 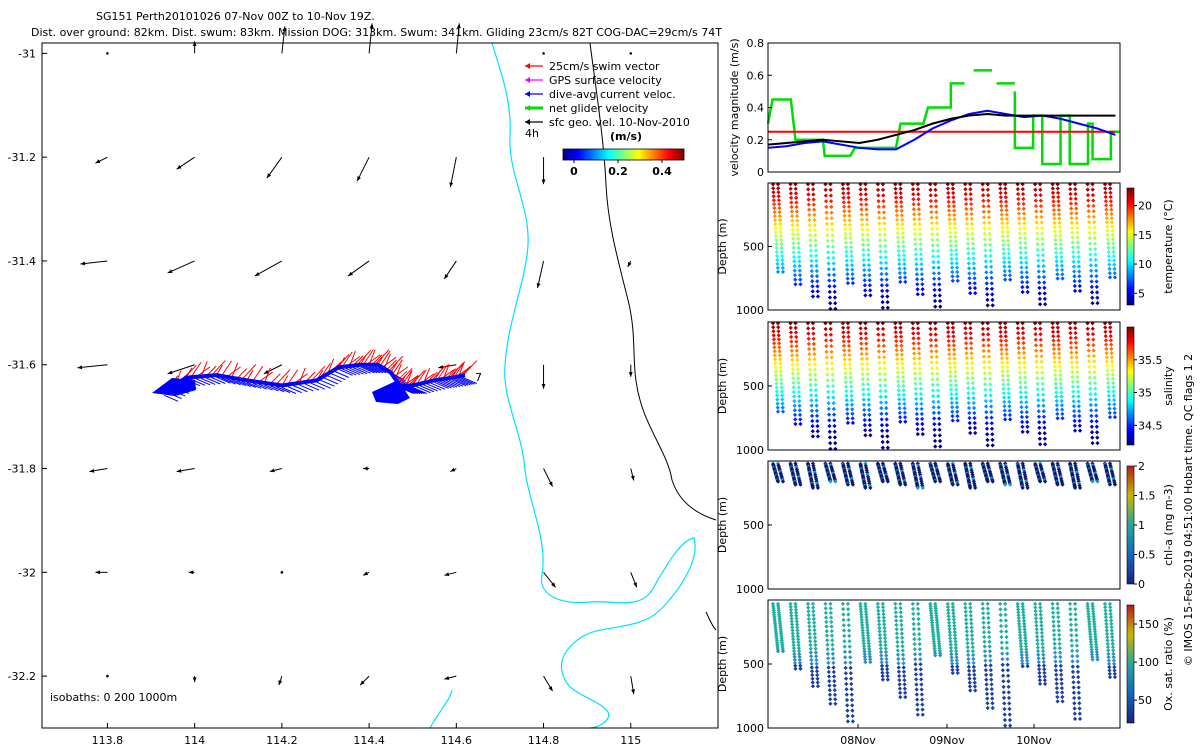 What do you see at coordinates (181, 369) in the screenshot?
I see `sfc-vector` at bounding box center [181, 369].